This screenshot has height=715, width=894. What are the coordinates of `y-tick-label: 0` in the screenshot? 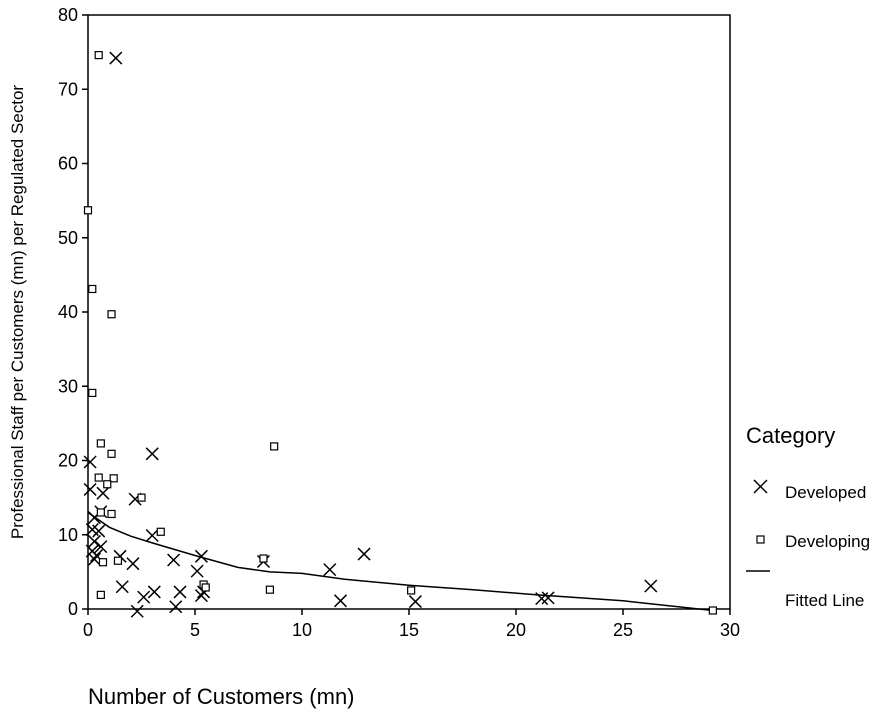 It's located at (73, 609).